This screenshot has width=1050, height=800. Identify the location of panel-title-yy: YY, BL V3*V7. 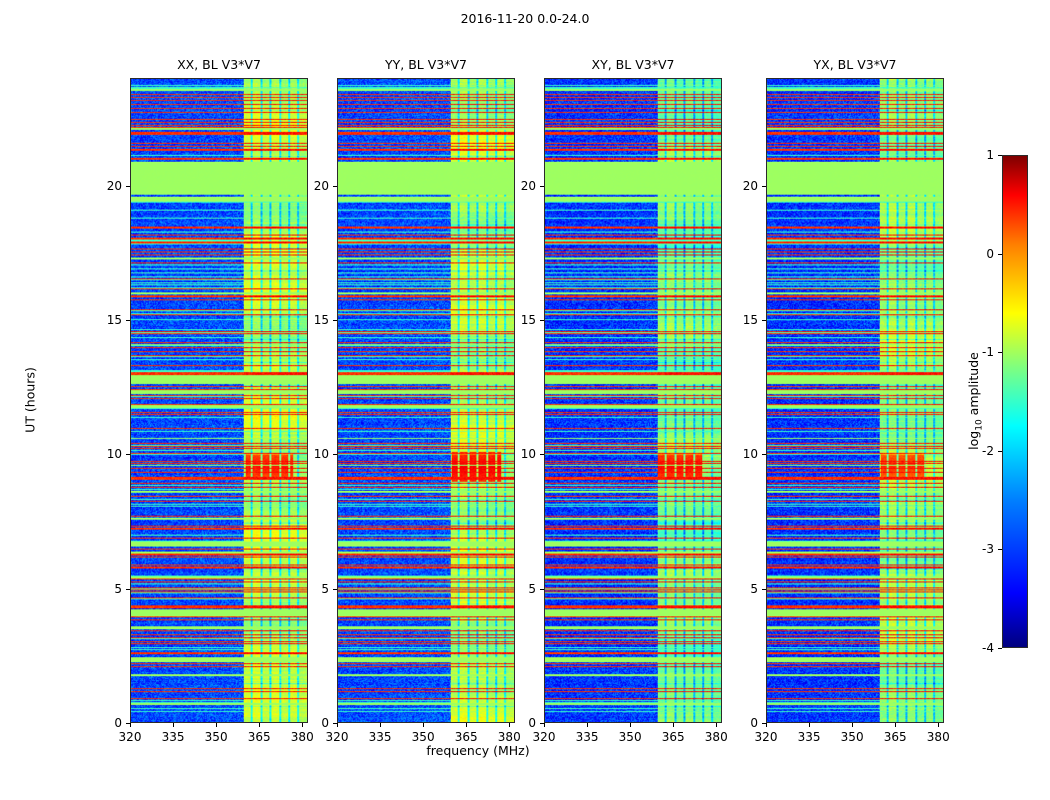
(426, 64).